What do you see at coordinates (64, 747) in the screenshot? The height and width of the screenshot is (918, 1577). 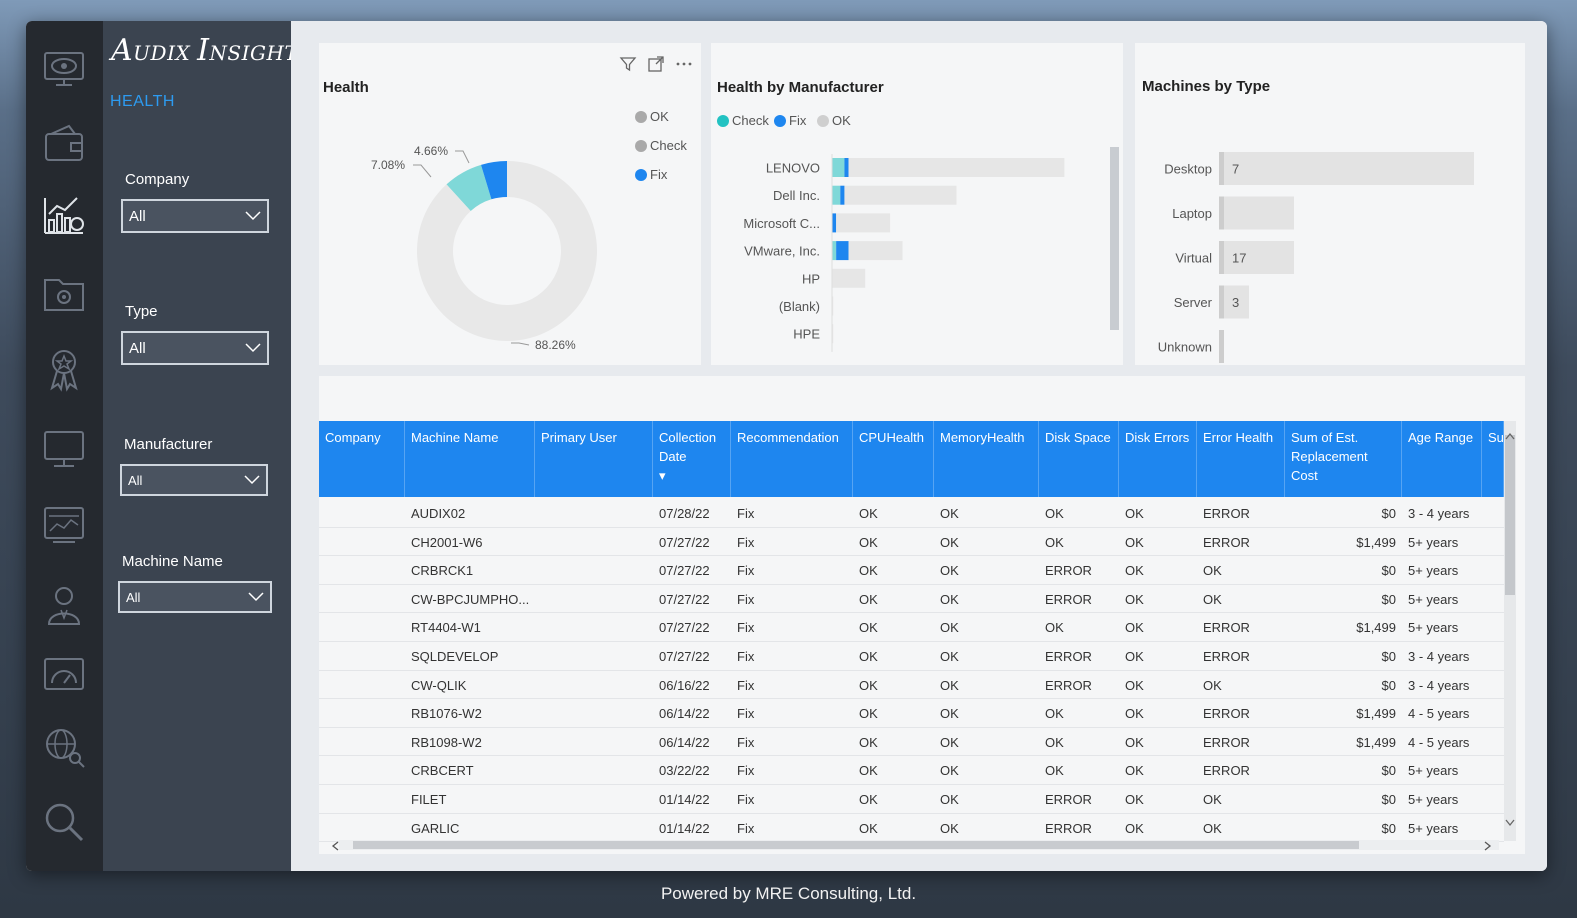 I see `globe-search-icon` at bounding box center [64, 747].